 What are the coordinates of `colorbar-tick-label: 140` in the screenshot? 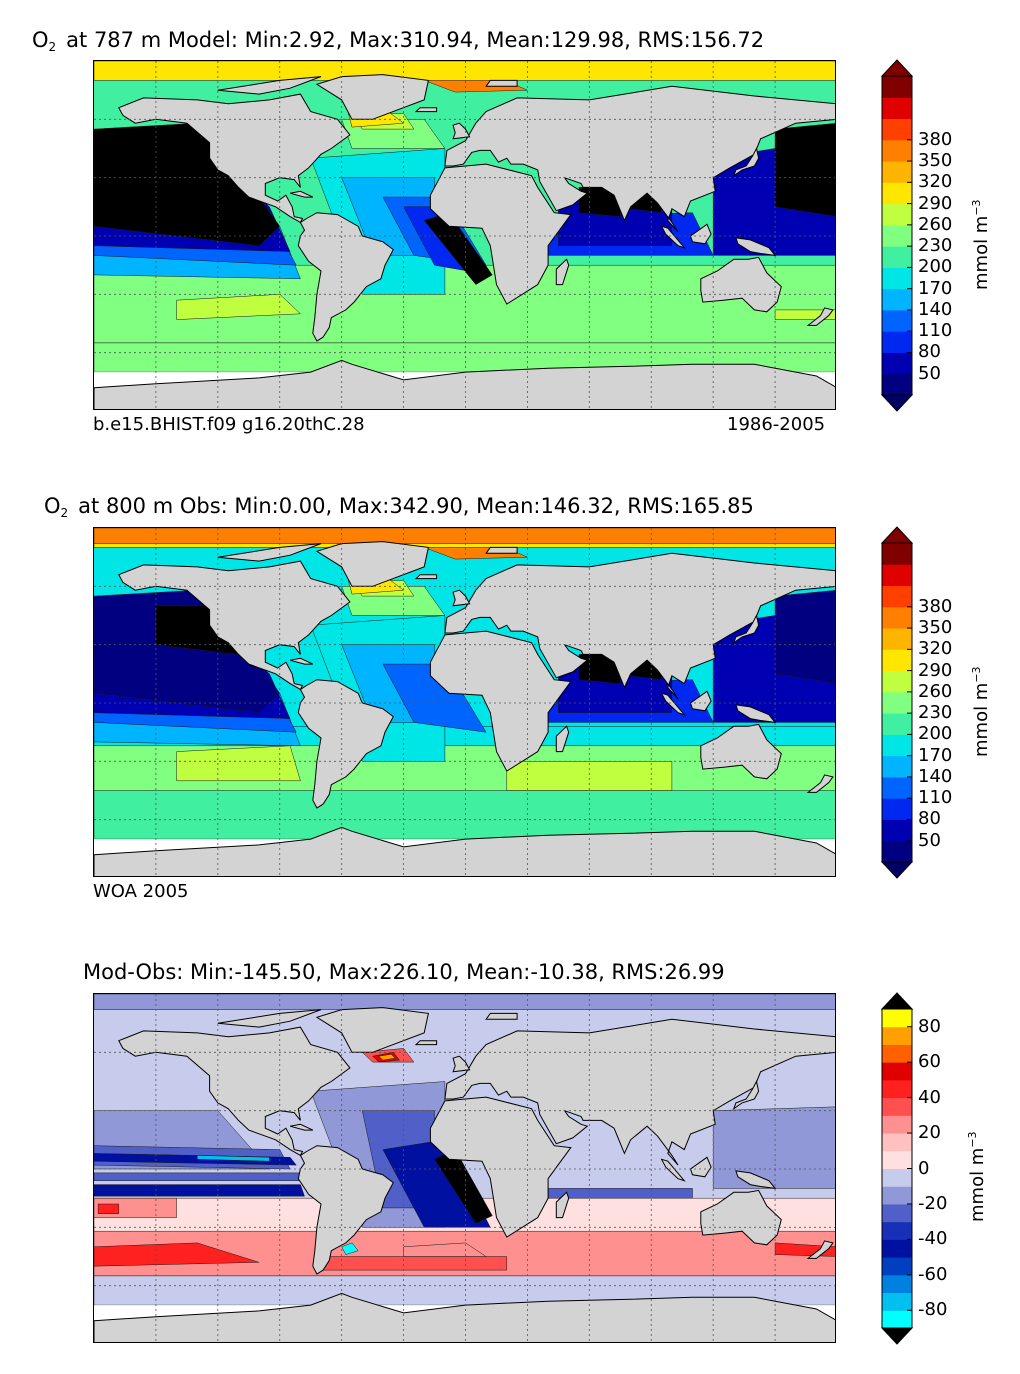 It's located at (935, 776).